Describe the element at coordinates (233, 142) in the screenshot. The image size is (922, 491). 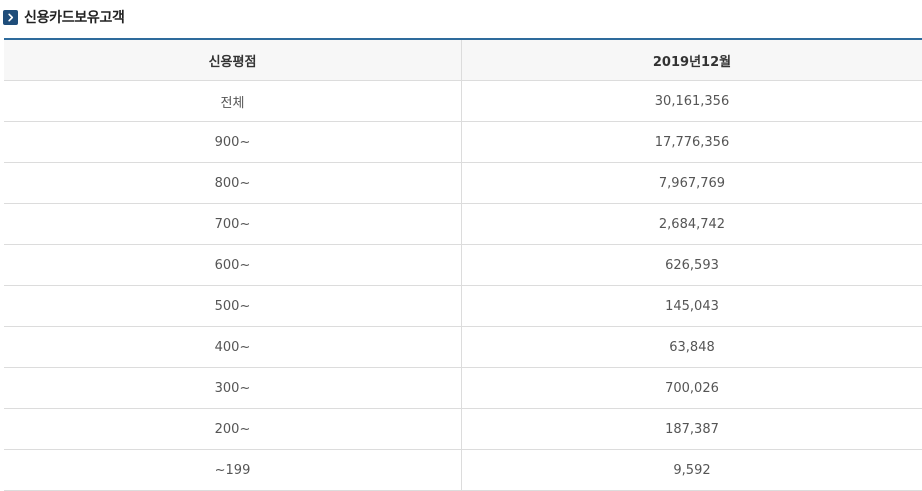
I see `score-range-cell: 900~` at that location.